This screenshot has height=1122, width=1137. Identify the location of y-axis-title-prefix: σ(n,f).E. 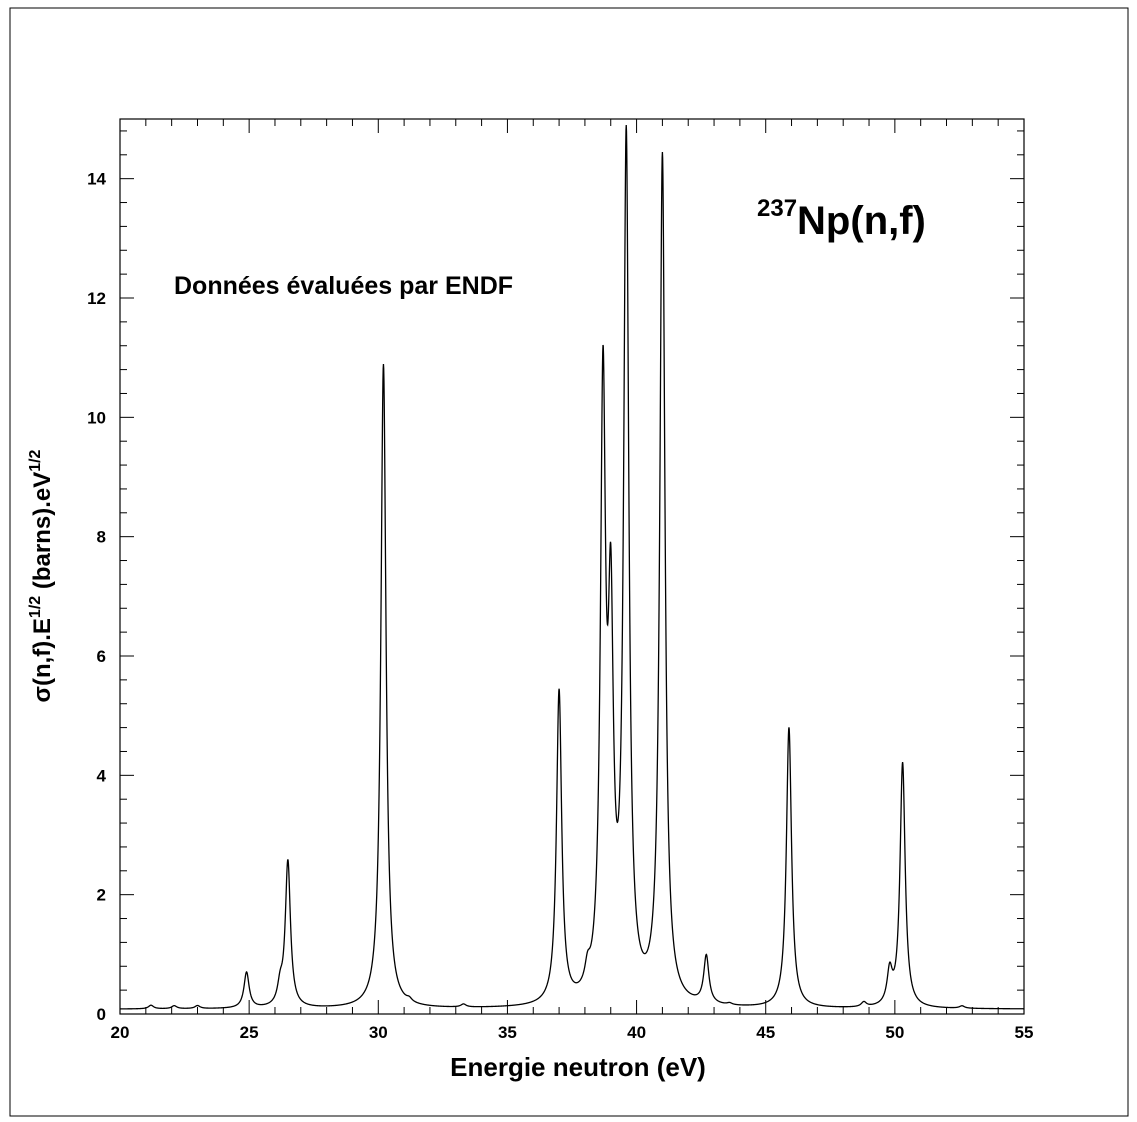
(42, 660).